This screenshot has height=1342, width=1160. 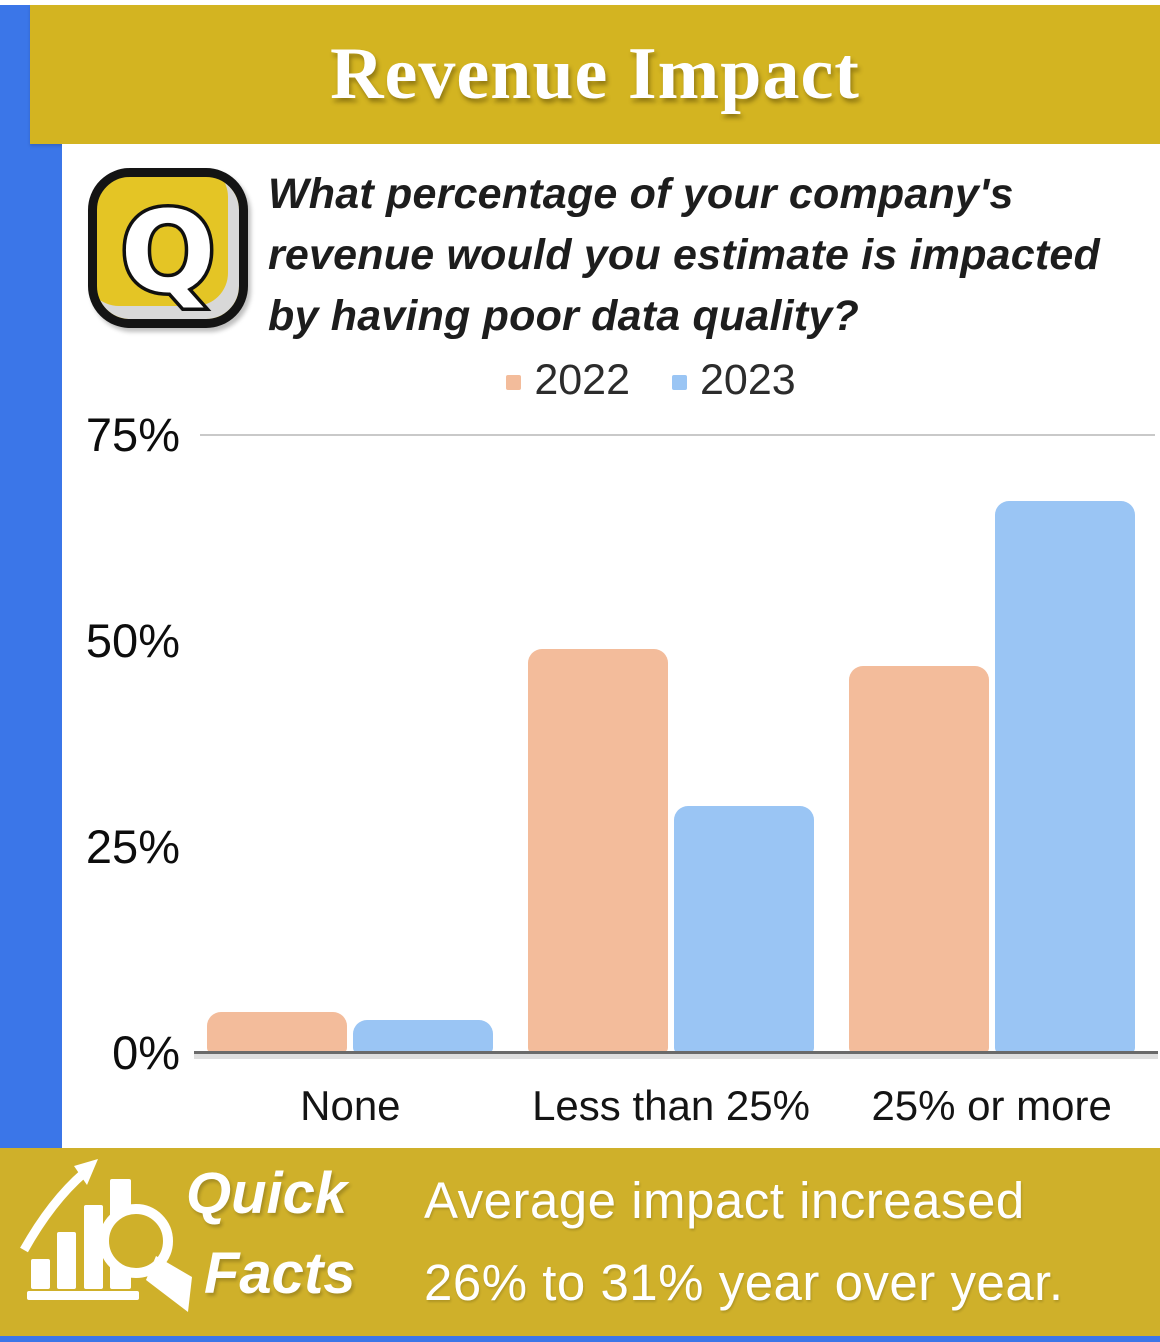 I want to click on quick-facts-label: Quick Facts, so click(x=271, y=1234).